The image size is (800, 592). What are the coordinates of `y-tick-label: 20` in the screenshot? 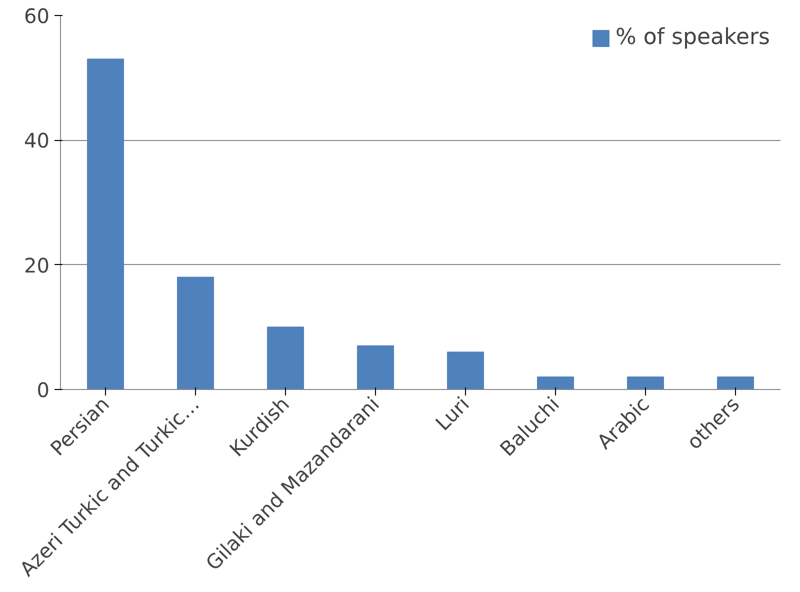 It's located at (37, 265).